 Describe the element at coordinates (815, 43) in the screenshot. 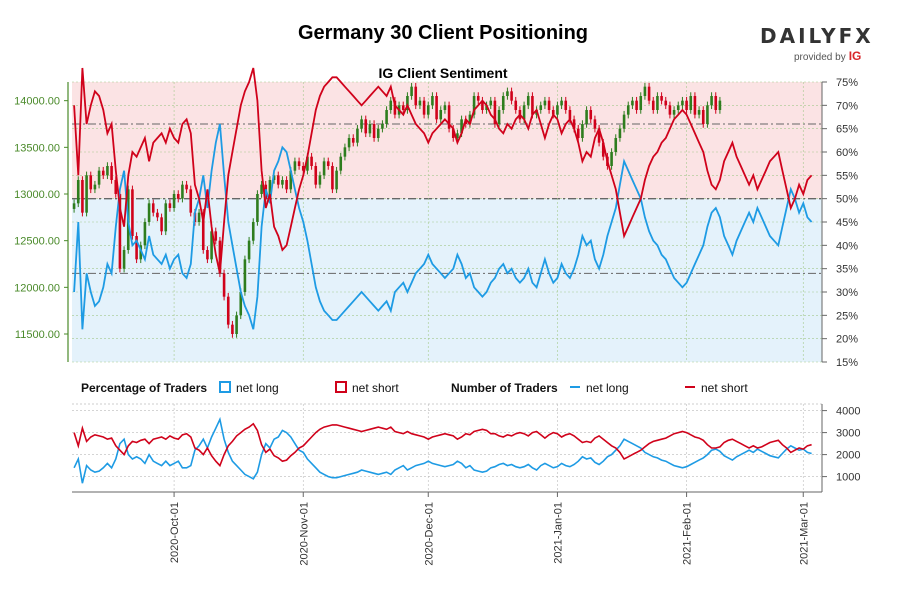

I see `dailyfx-logo: DAILYFX provided by IG` at that location.